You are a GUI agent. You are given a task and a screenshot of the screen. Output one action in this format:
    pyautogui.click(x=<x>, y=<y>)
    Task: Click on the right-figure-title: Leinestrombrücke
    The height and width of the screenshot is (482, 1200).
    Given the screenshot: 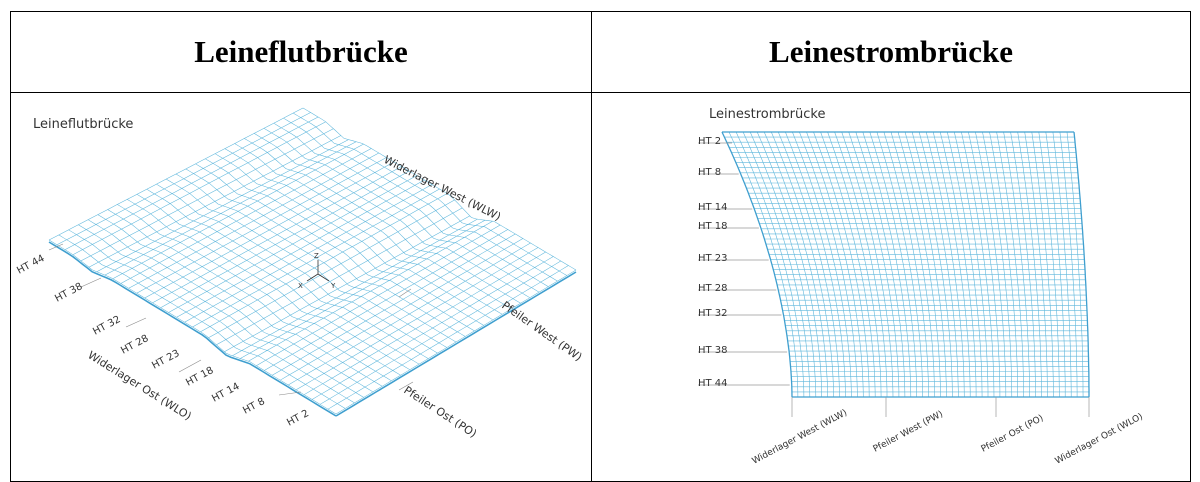 What is the action you would take?
    pyautogui.click(x=767, y=114)
    